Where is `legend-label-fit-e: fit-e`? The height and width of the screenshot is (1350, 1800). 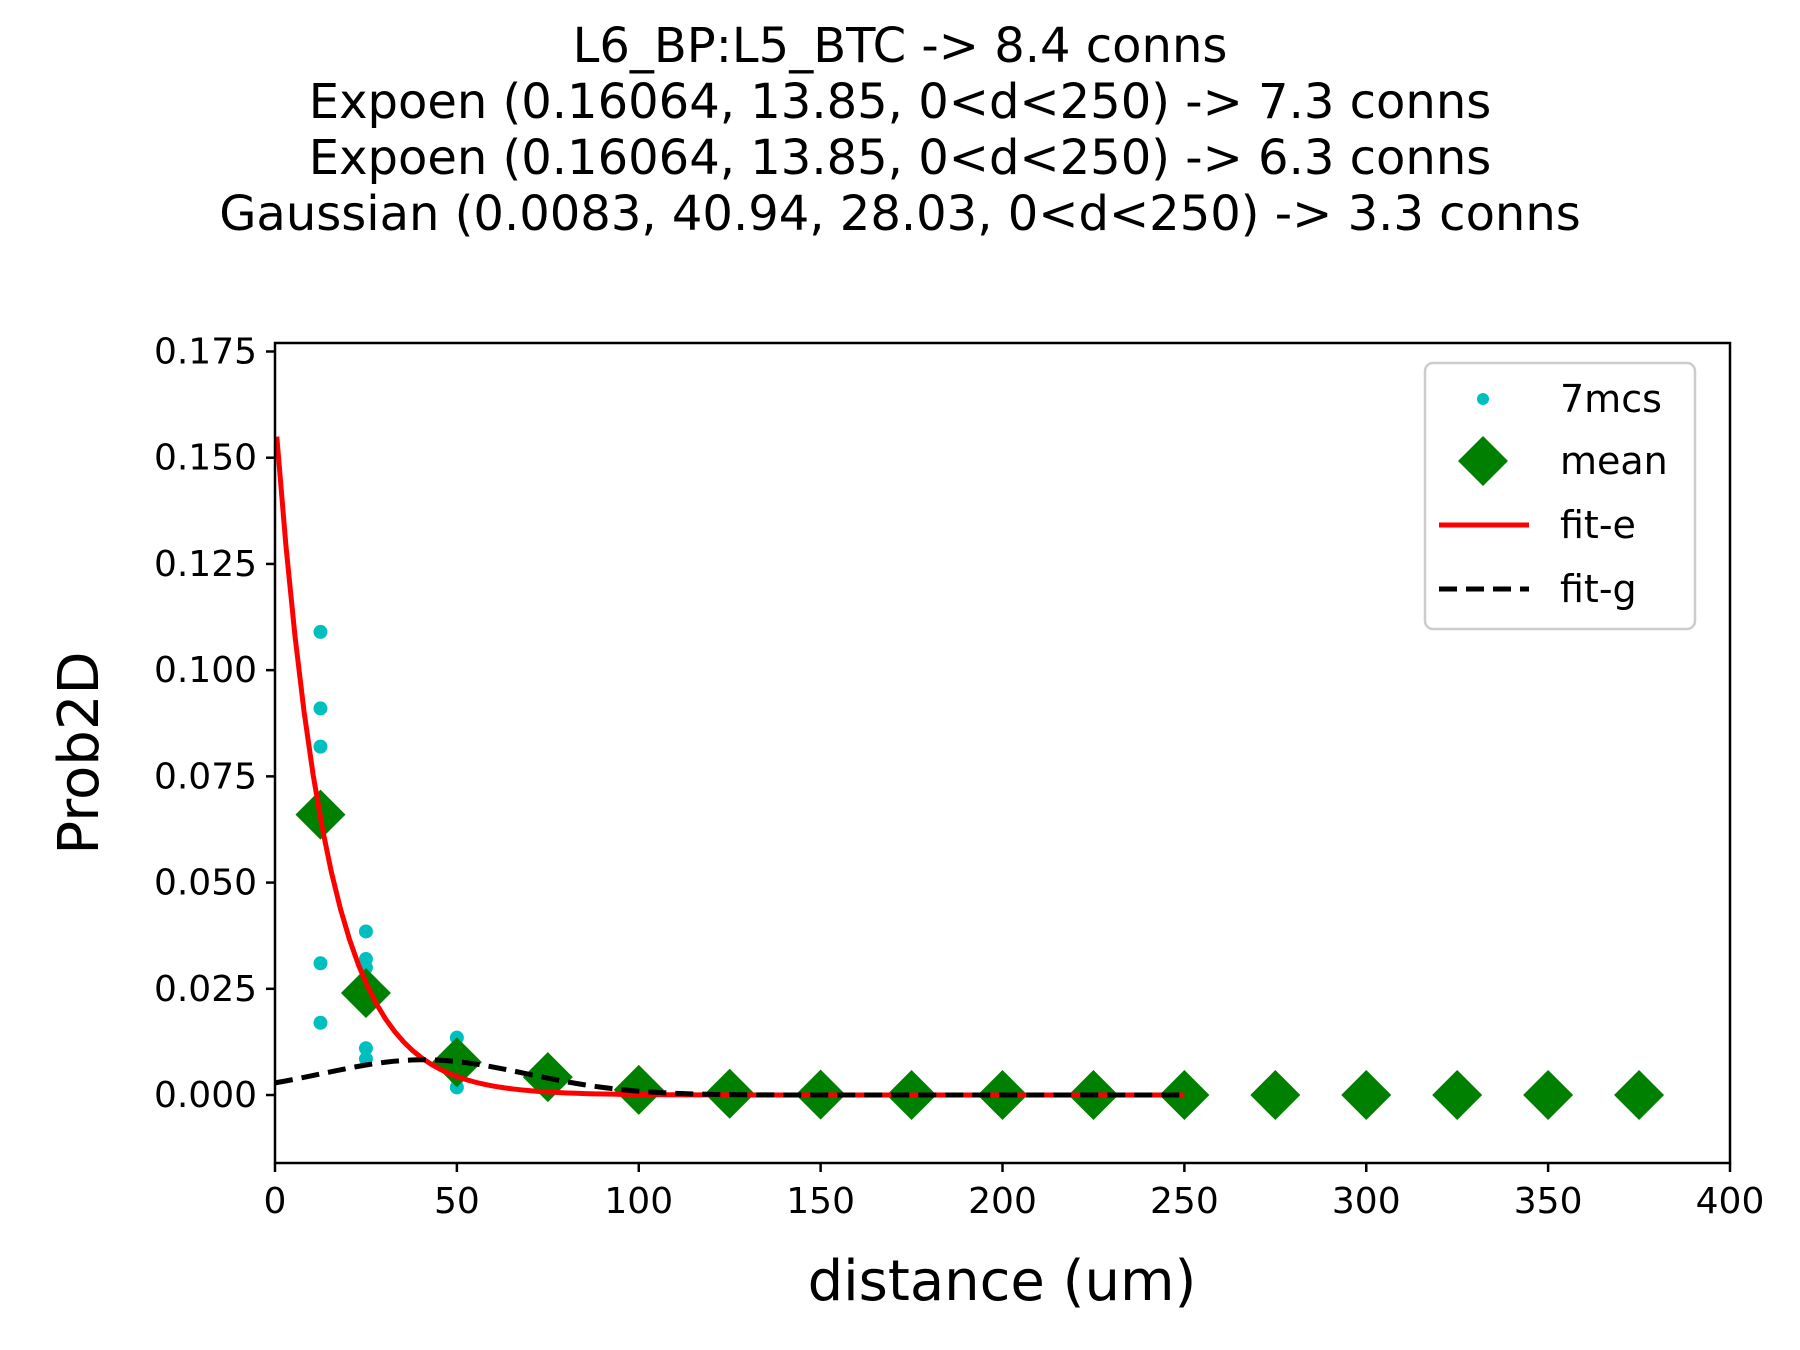
legend-label-fit-e: fit-e is located at coordinates (1598, 525).